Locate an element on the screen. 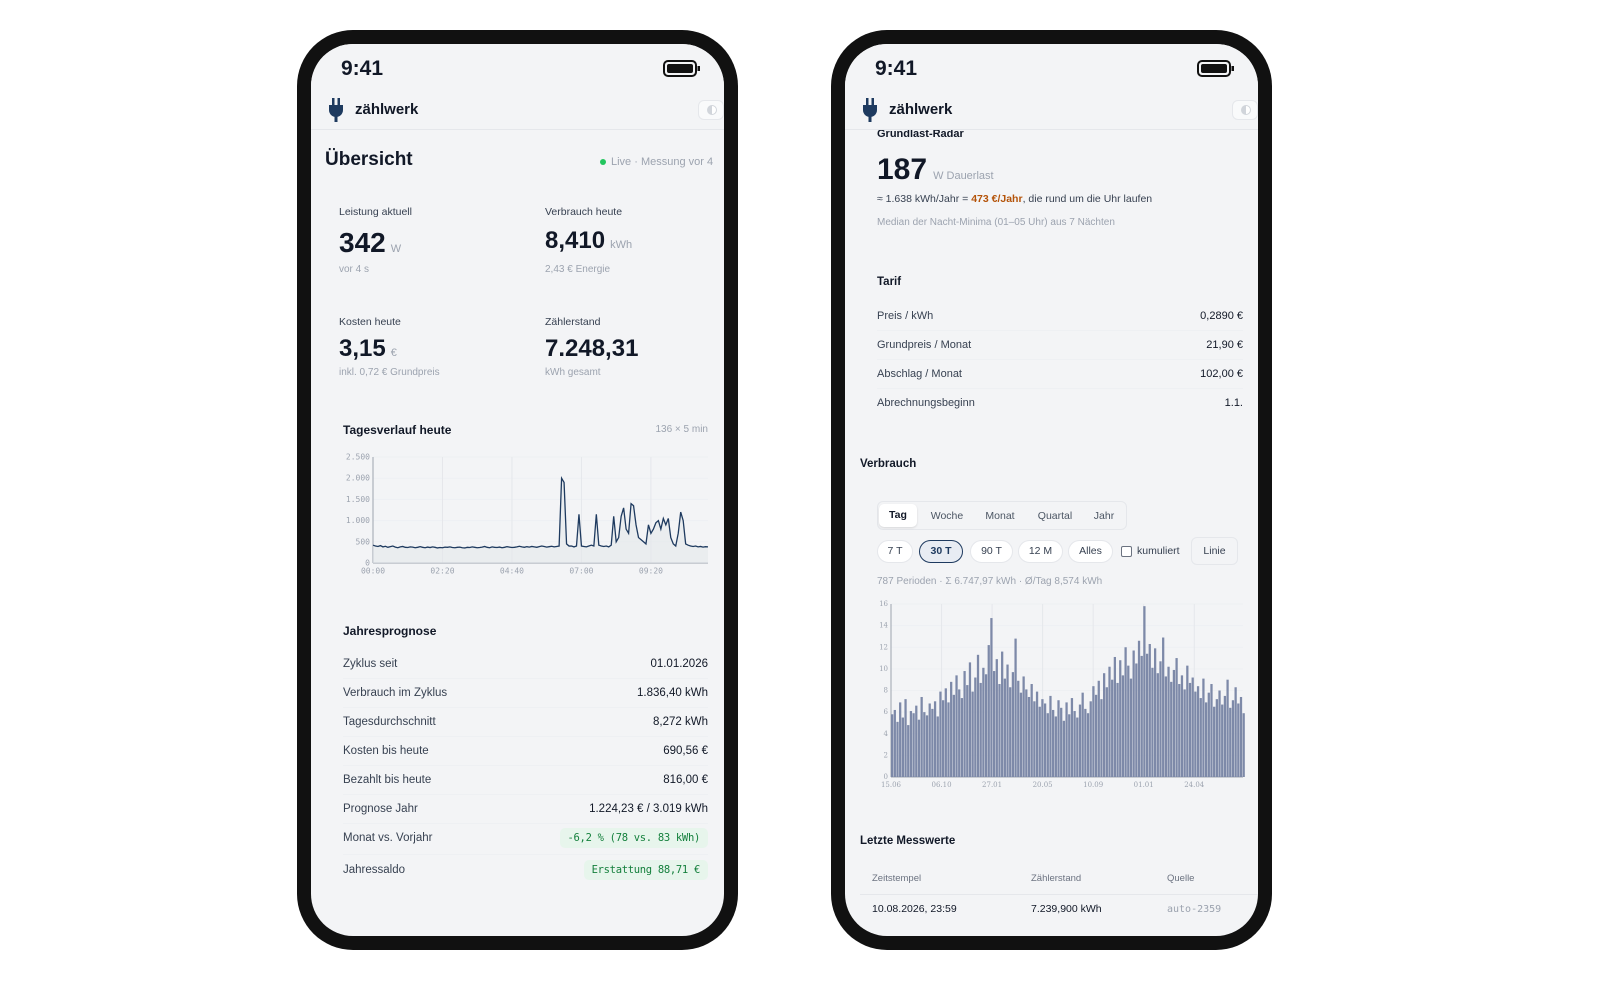  y-tick-label: 2 is located at coordinates (886, 755).